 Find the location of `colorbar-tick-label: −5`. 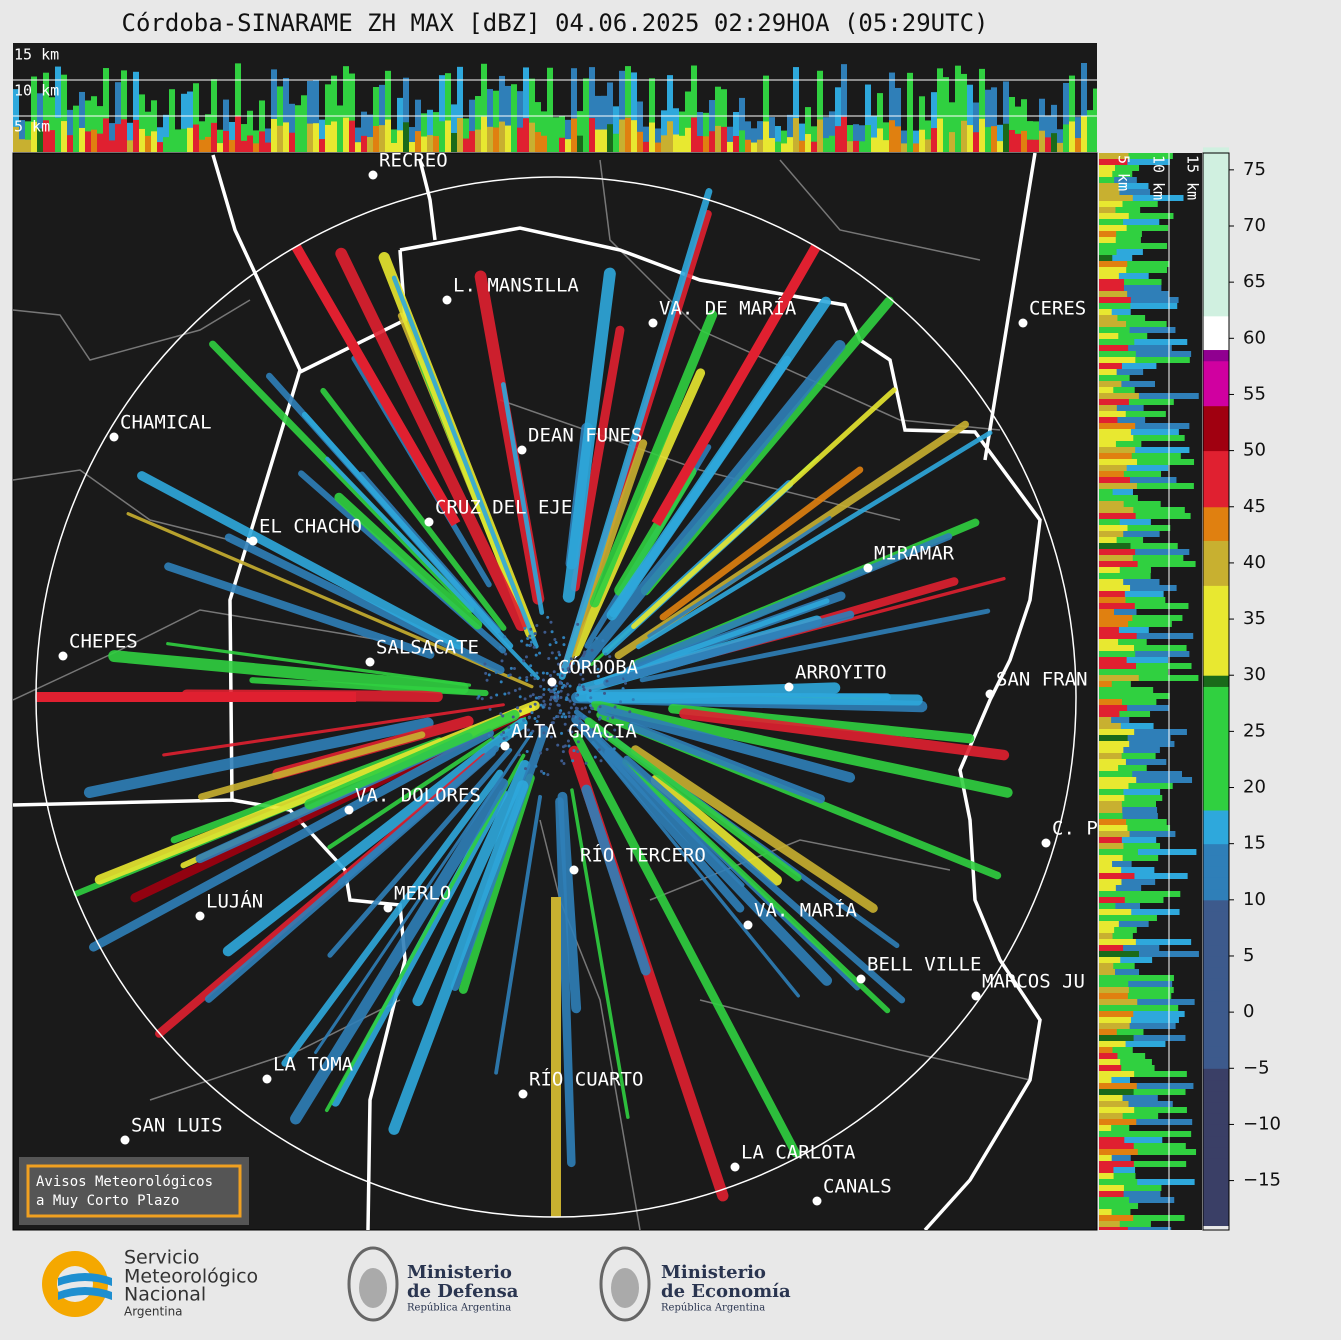

colorbar-tick-label: −5 is located at coordinates (1256, 1067).